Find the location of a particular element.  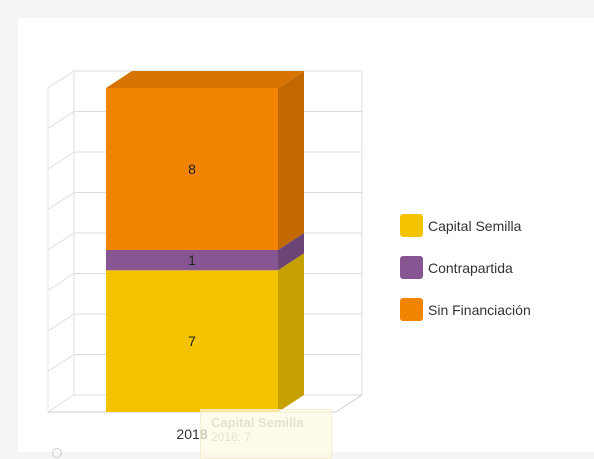

legend-item-capital-semilla: Capital Semilla is located at coordinates (465, 225).